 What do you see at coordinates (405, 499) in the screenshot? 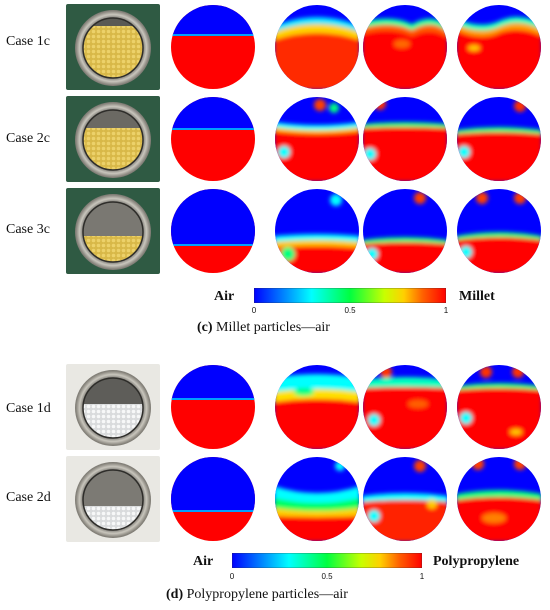
I see `phase-map-case-2d-t3` at bounding box center [405, 499].